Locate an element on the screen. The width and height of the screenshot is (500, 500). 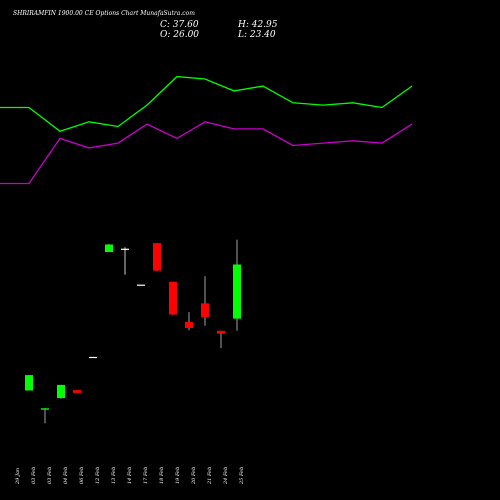
x-tick-label: 24 Feb is located at coordinates (226, 476).